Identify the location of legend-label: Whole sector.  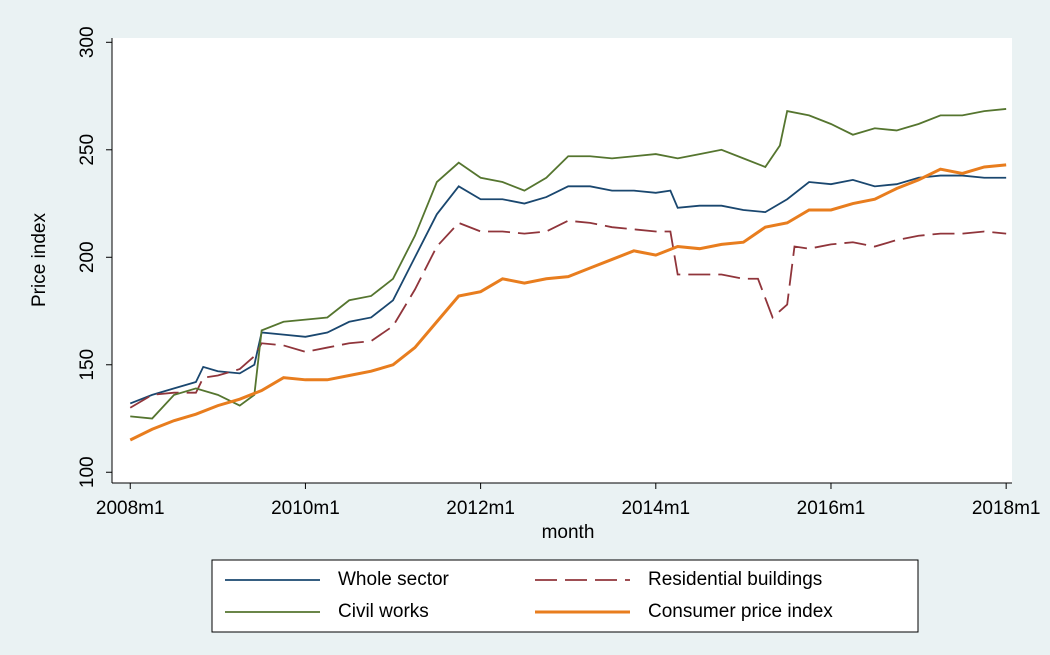
(394, 579).